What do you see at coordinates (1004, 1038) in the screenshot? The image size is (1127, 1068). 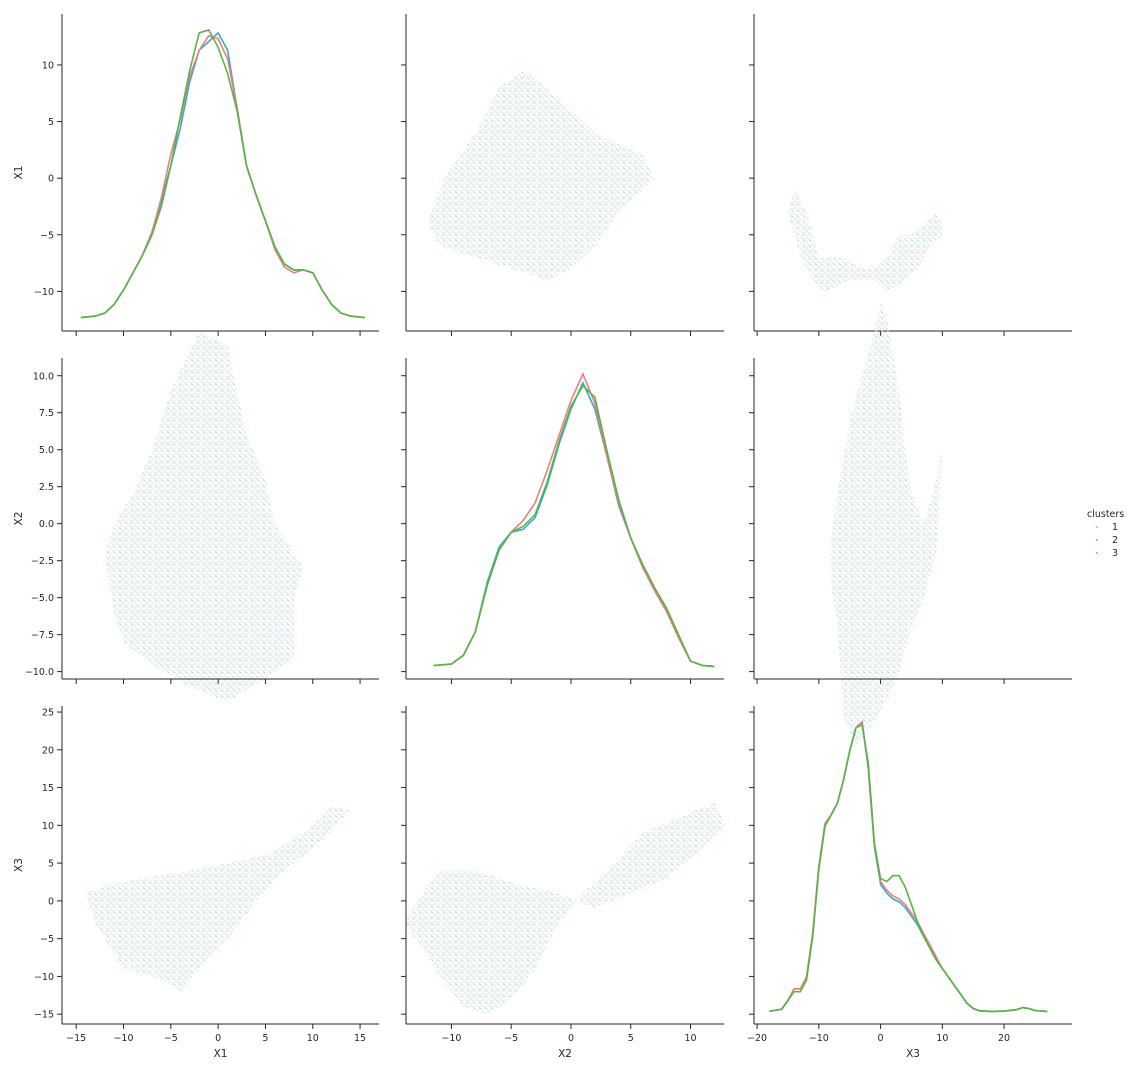 I see `x-tick-label: 20` at bounding box center [1004, 1038].